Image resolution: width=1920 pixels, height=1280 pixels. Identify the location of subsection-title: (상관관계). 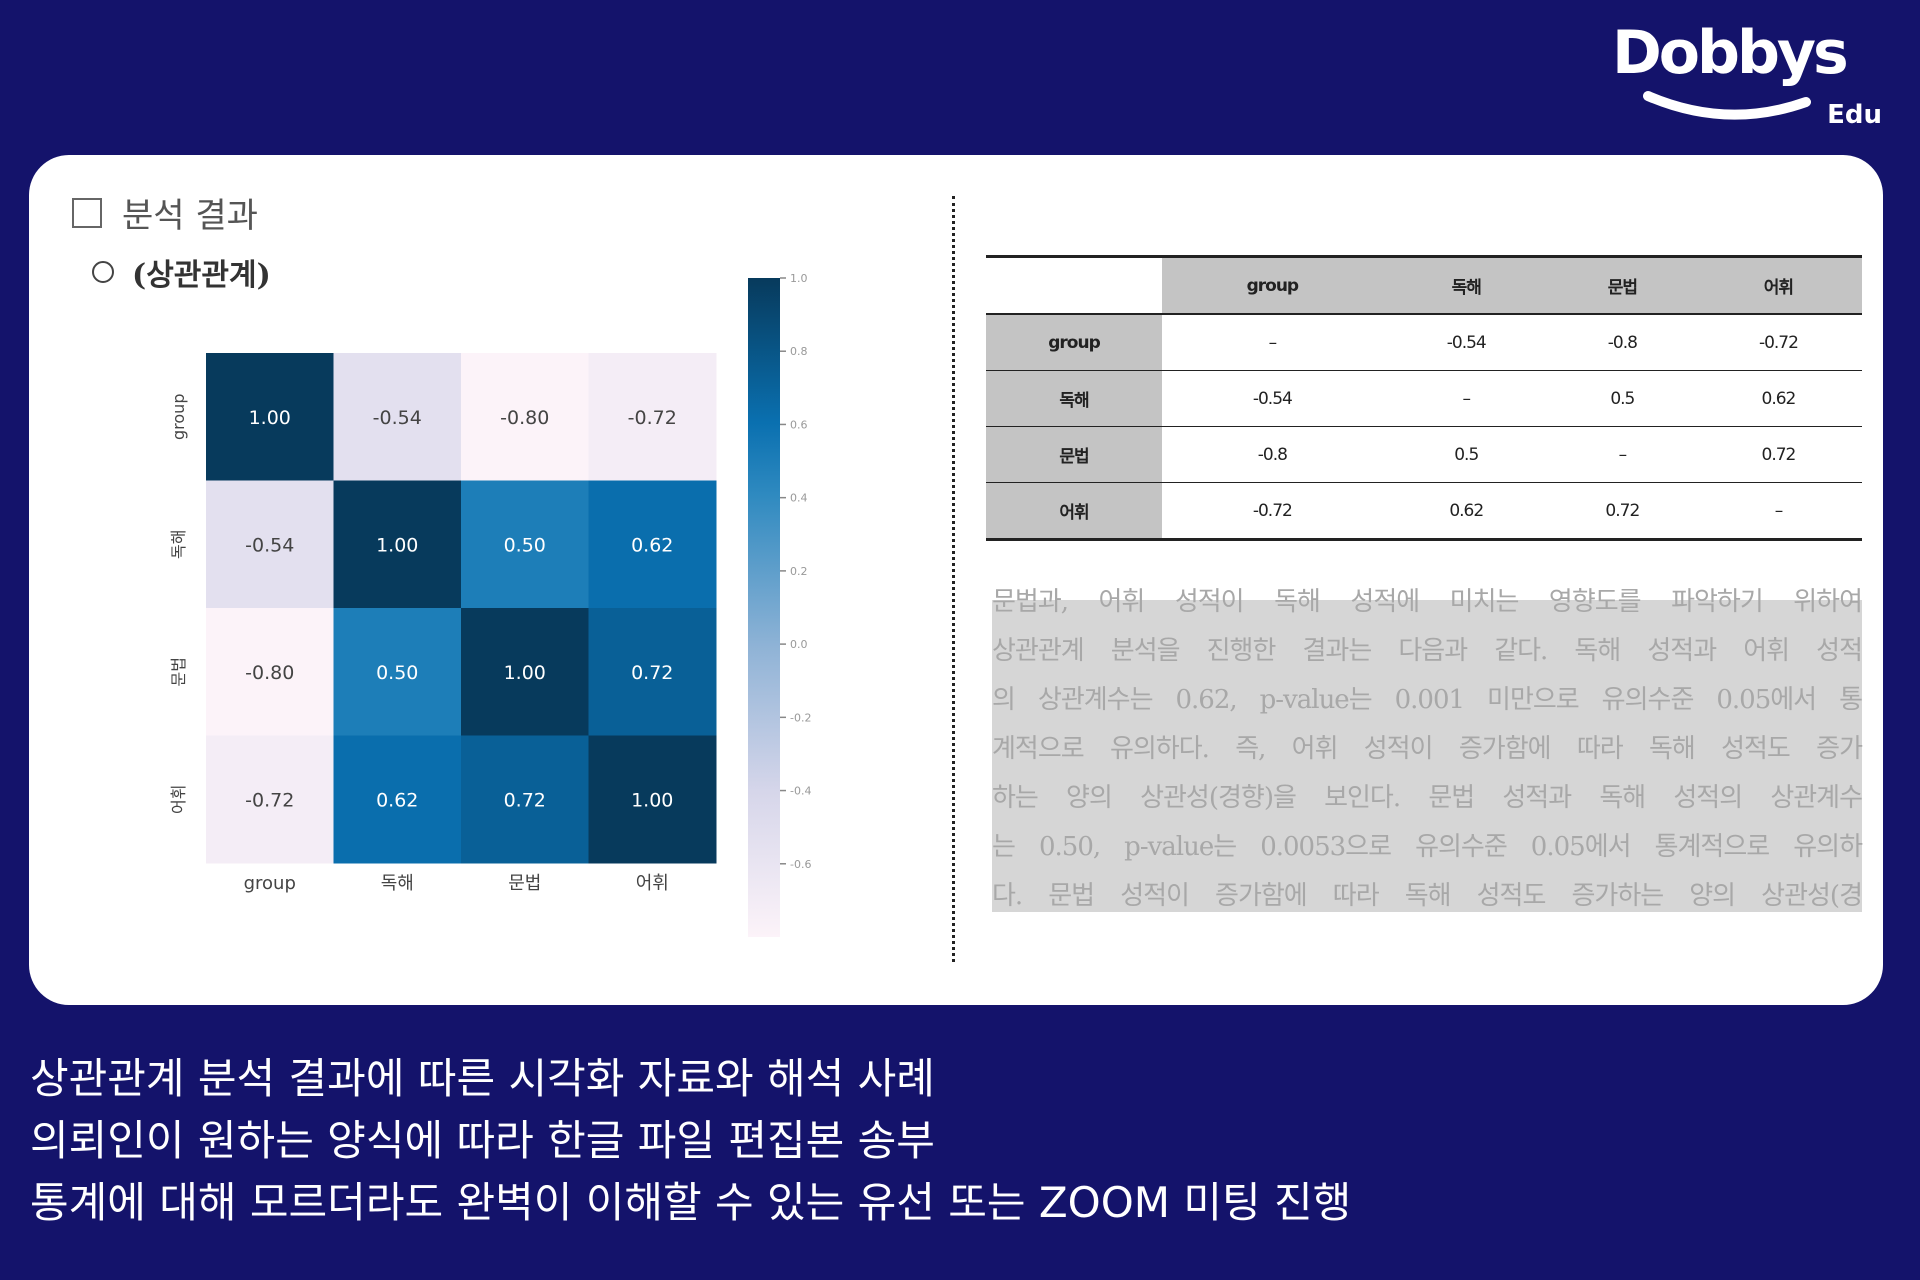
(181, 272).